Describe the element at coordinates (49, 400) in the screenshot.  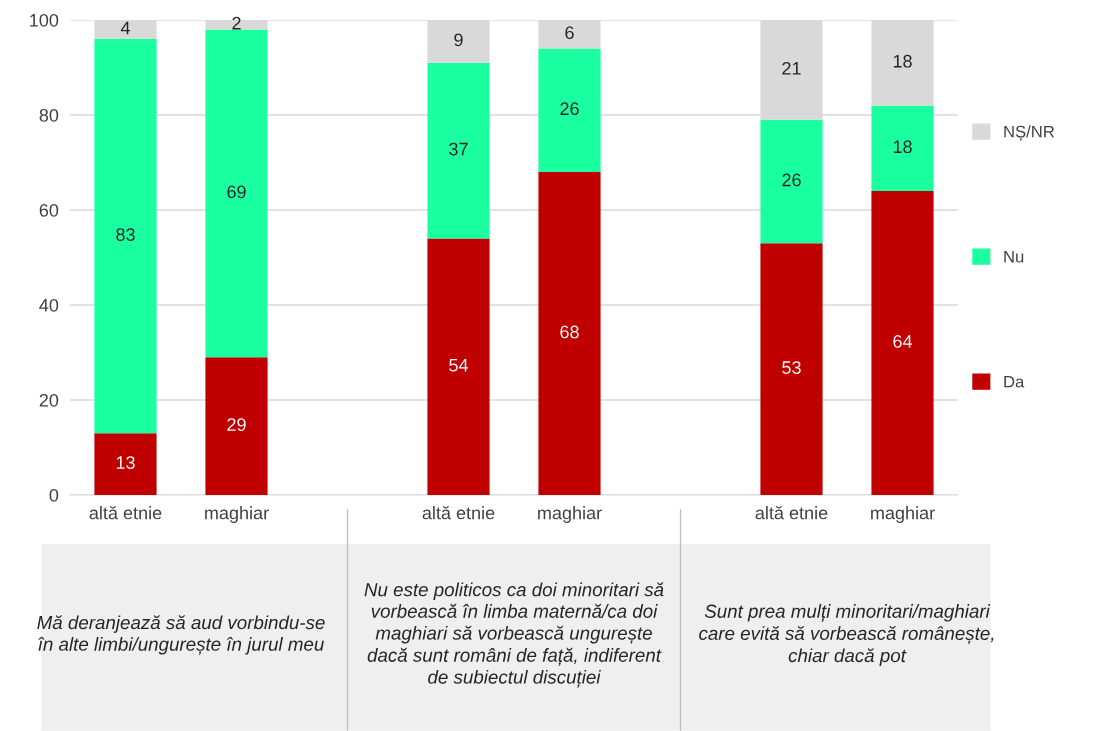
I see `y-tick-label: 20` at that location.